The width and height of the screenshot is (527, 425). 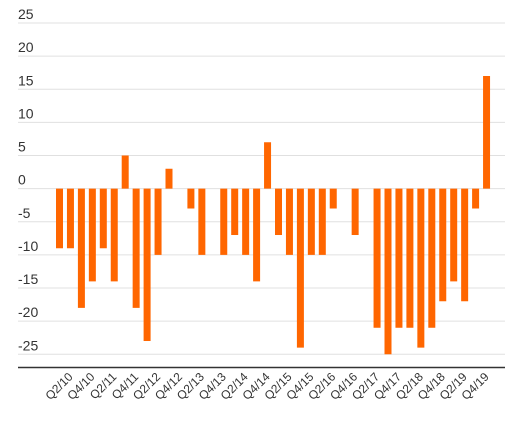 What do you see at coordinates (22, 180) in the screenshot?
I see `y-tick-label: 0` at bounding box center [22, 180].